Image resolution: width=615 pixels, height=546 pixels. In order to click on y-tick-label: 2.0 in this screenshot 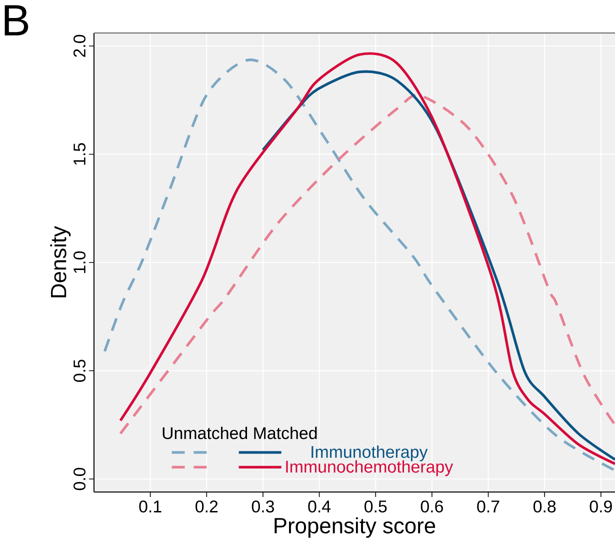, I will do `click(80, 45)`.